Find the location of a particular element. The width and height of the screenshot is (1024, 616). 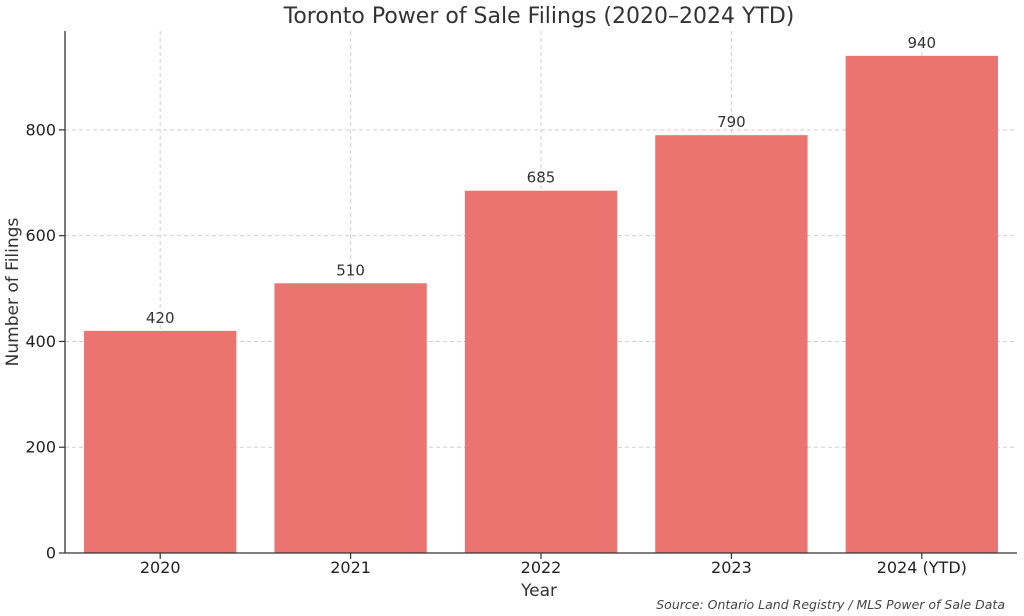

data-label: 685 is located at coordinates (541, 178).